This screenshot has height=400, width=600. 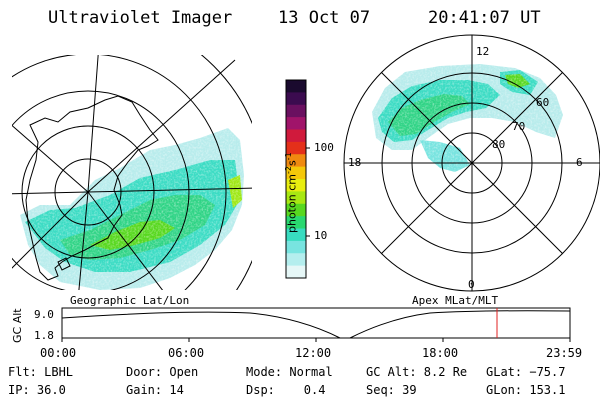 I want to click on status-seq: Seq: 39, so click(x=391, y=390).